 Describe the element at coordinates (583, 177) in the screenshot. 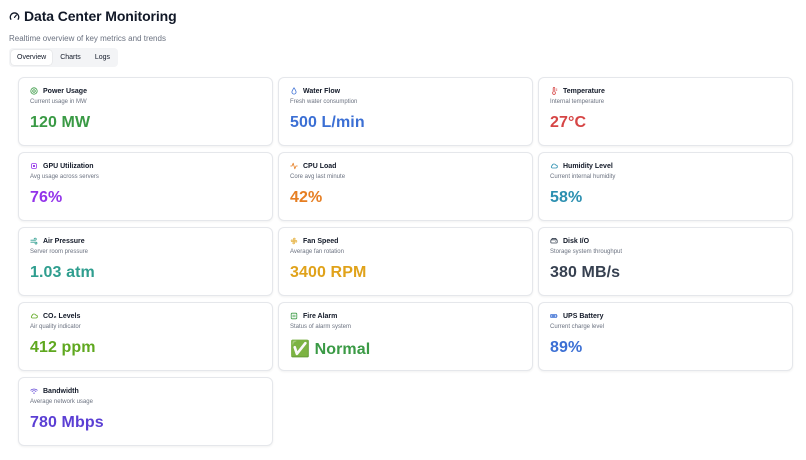

I see `card-description: Current internal humidity` at that location.